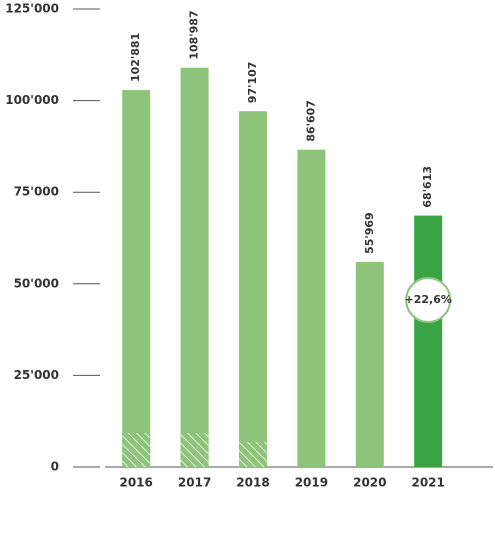 This screenshot has width=495, height=536. What do you see at coordinates (32, 100) in the screenshot?
I see `y-tick-label: 100'000` at bounding box center [32, 100].